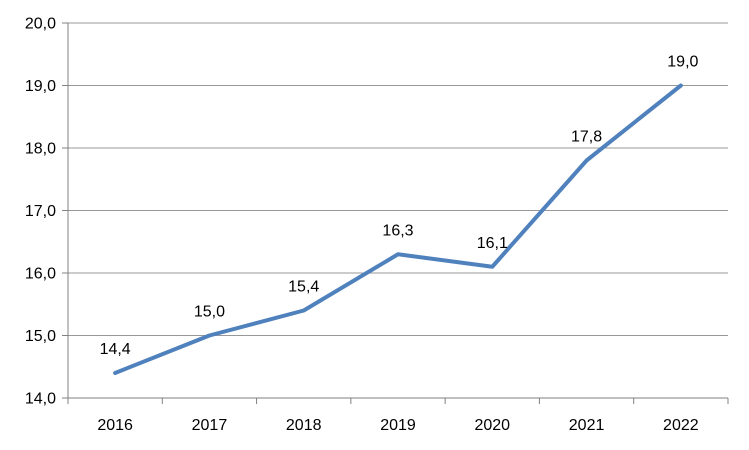 The height and width of the screenshot is (450, 749). I want to click on x-tick-label: 2021, so click(587, 425).